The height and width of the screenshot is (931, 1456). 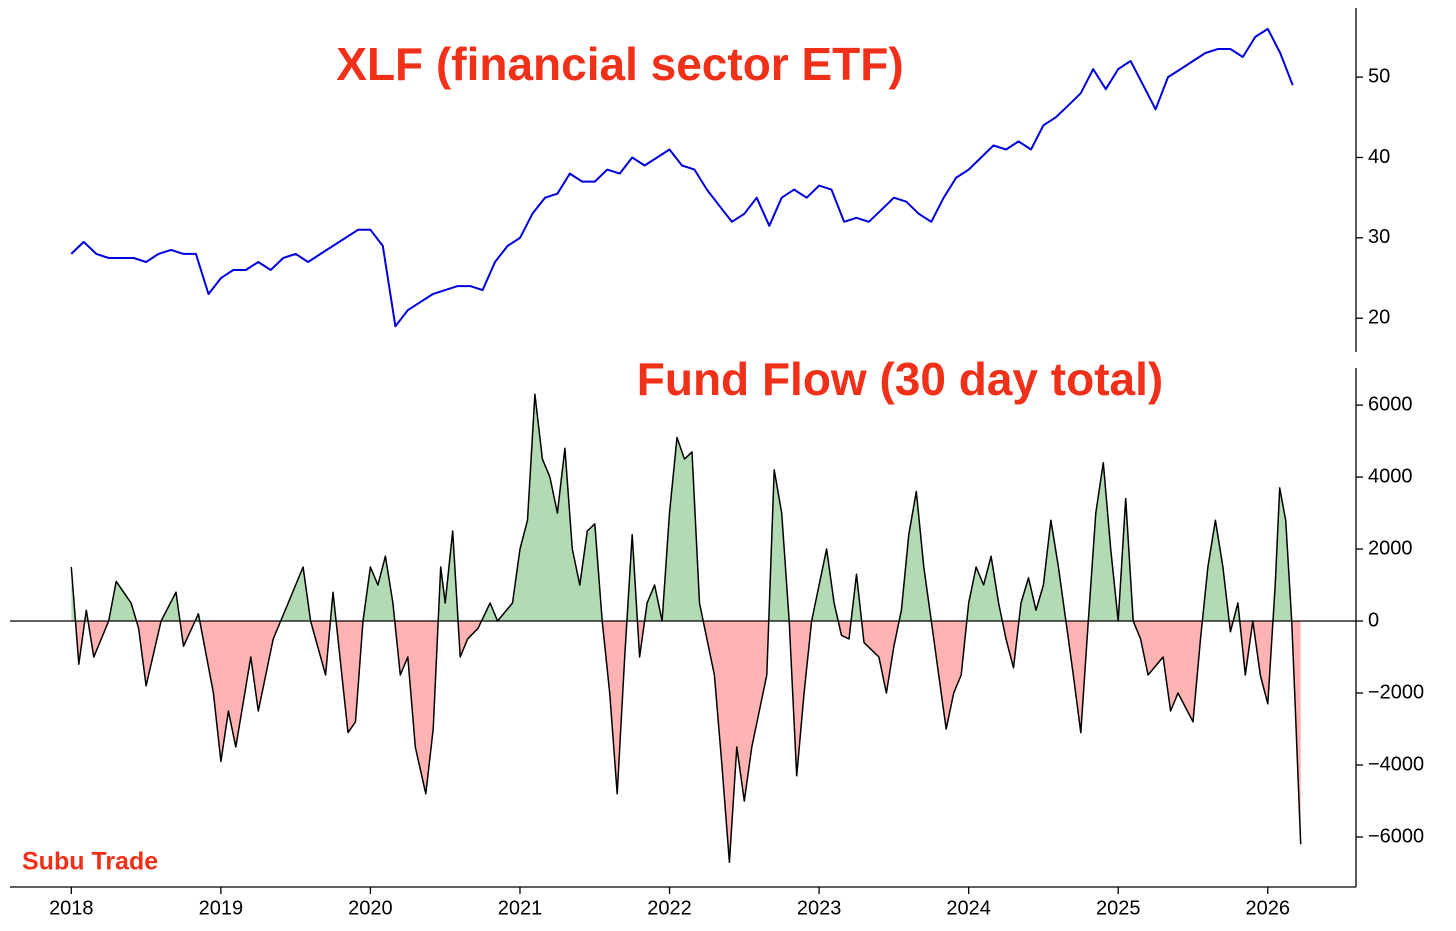 What do you see at coordinates (900, 379) in the screenshot?
I see `chart-title: Fund Flow (30 day total)` at bounding box center [900, 379].